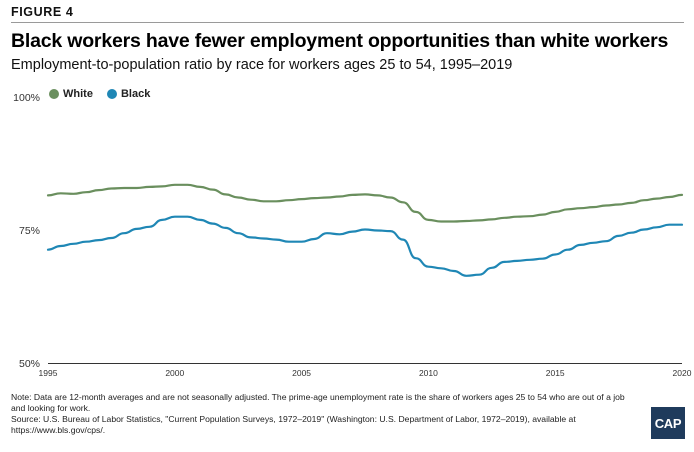 The height and width of the screenshot is (452, 694). I want to click on legend-item-white: White, so click(71, 94).